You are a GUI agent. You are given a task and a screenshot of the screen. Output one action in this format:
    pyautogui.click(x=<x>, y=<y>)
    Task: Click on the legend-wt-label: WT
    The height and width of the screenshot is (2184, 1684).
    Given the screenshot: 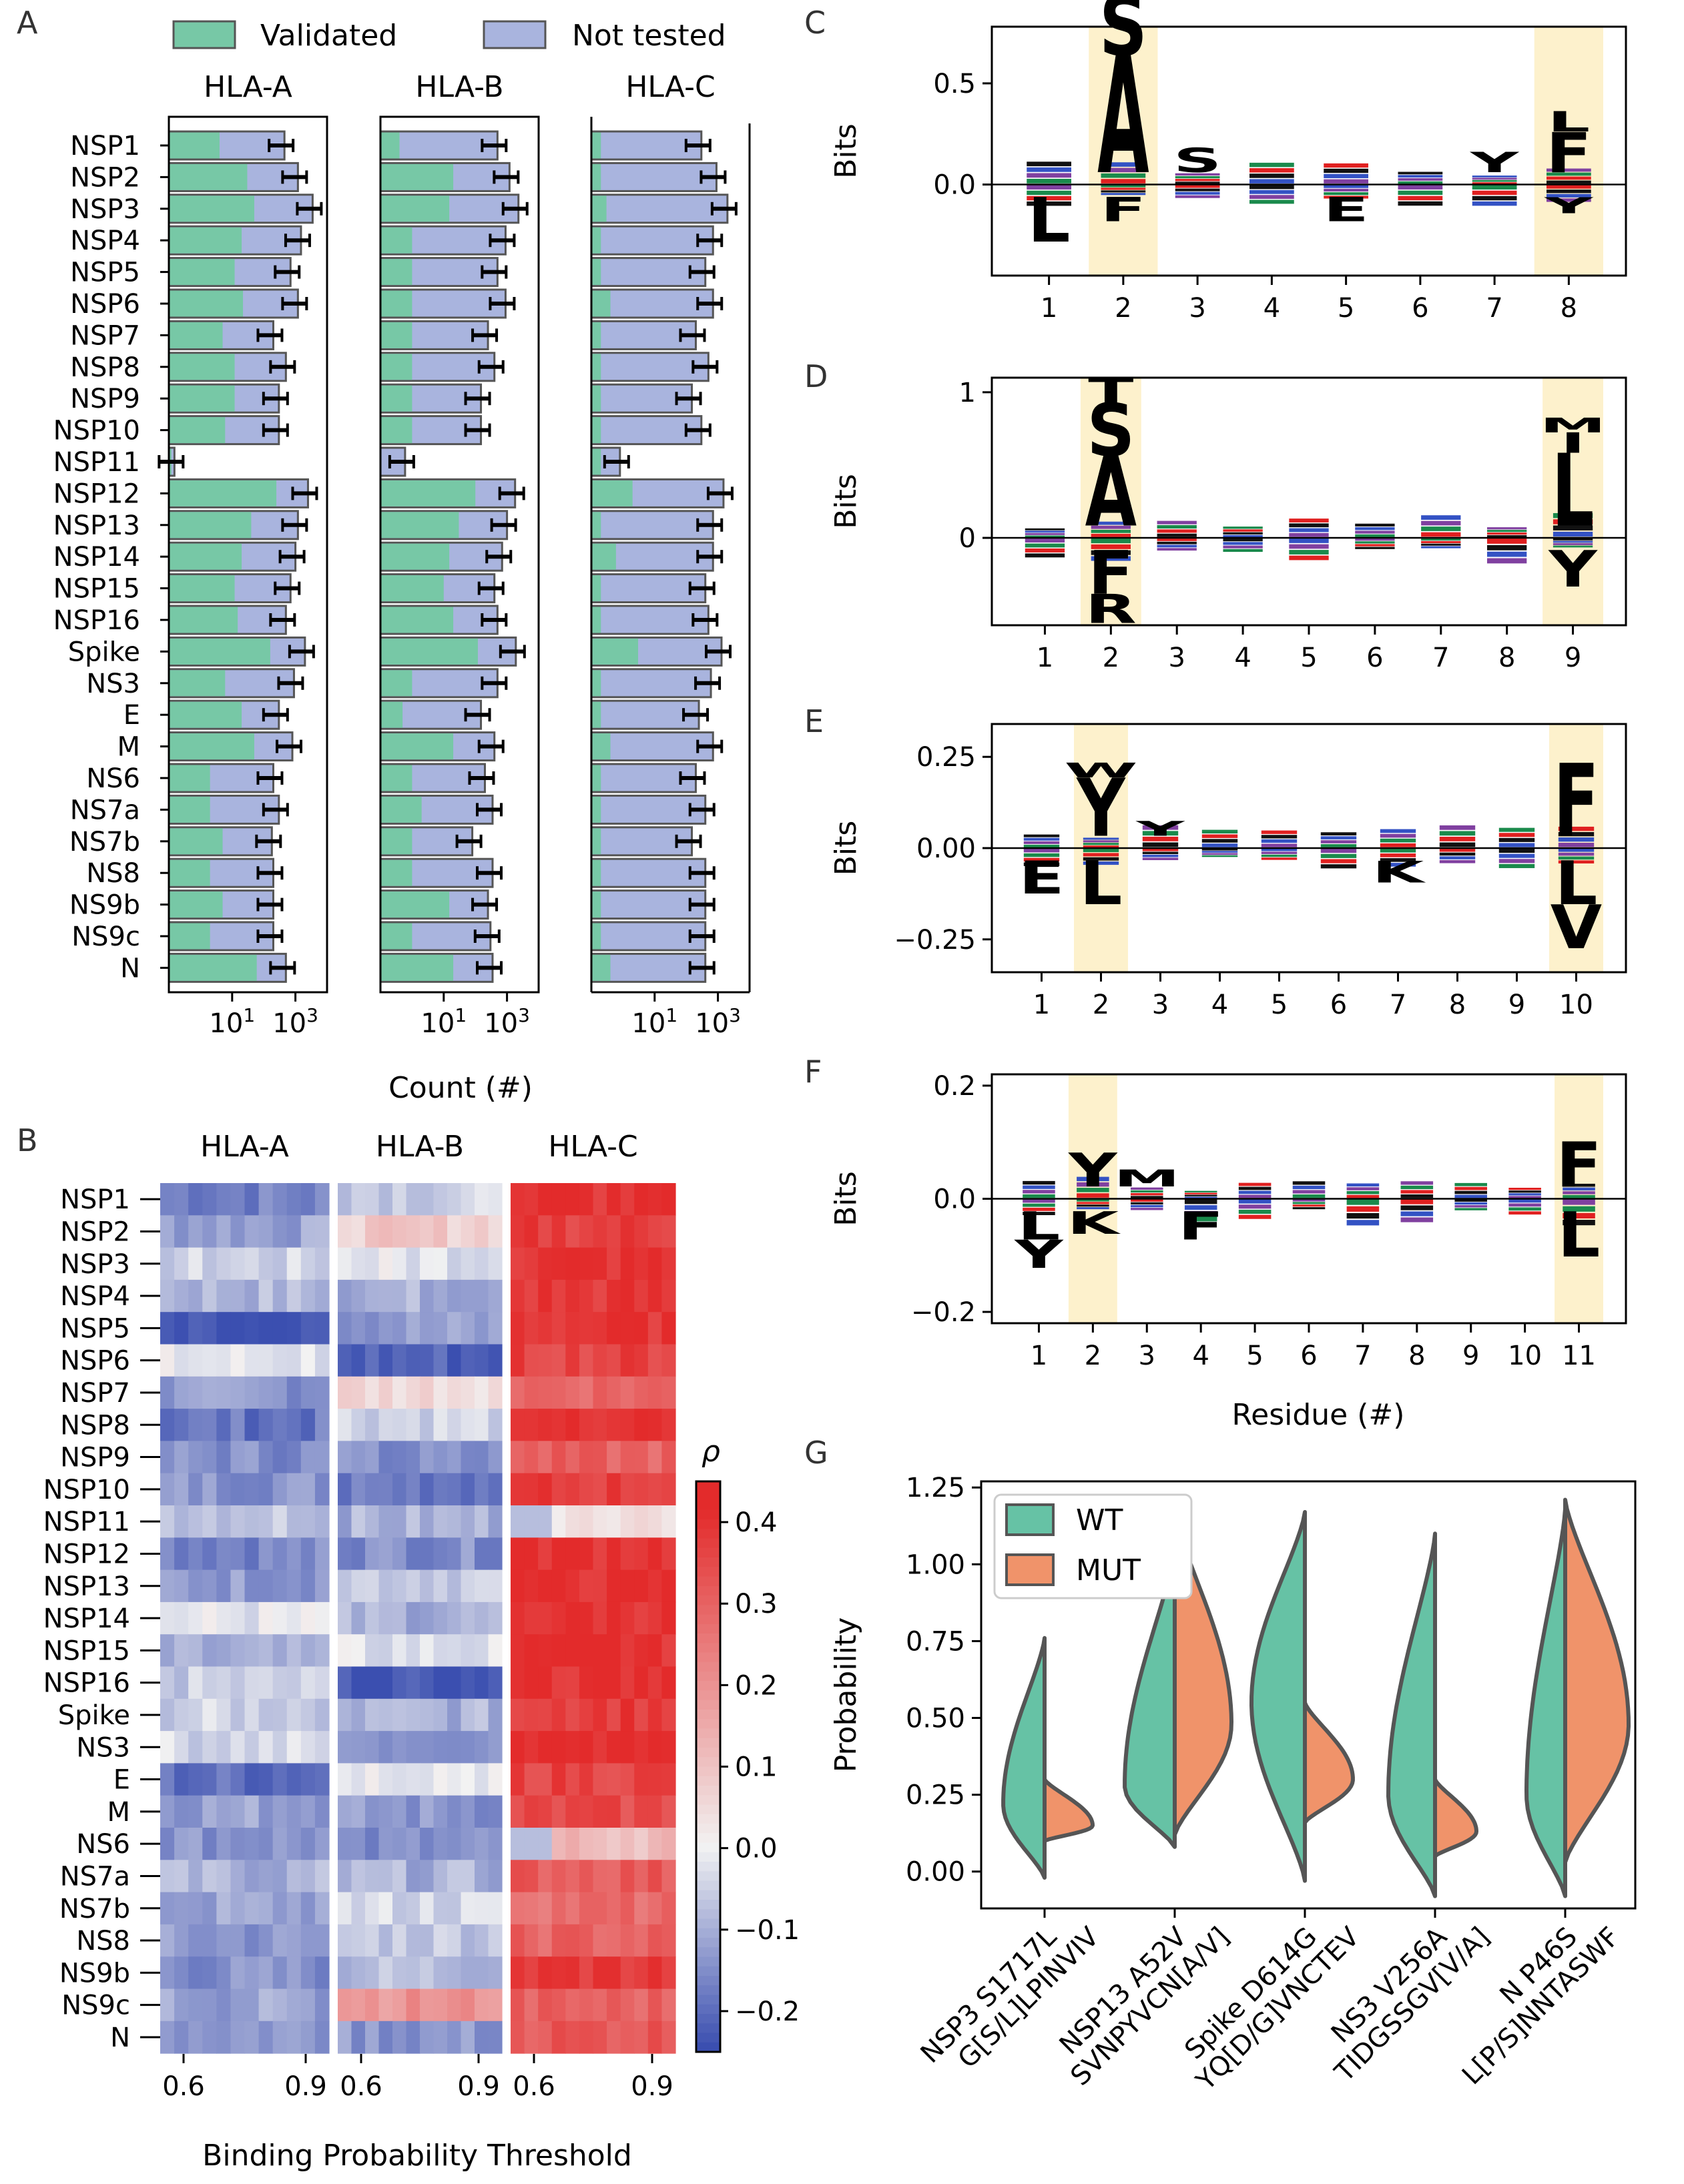 What is the action you would take?
    pyautogui.click(x=1099, y=1520)
    